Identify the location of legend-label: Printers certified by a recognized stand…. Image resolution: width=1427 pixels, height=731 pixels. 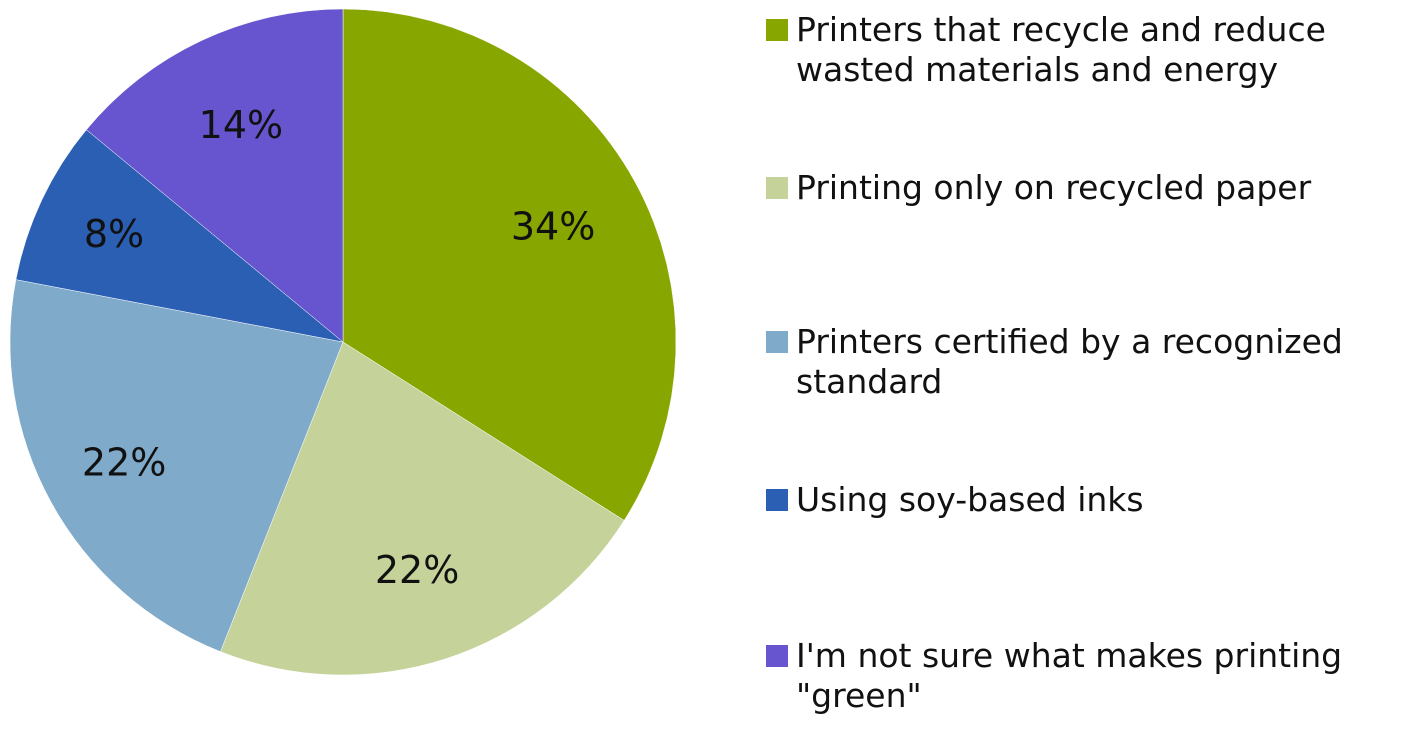
(1069, 361).